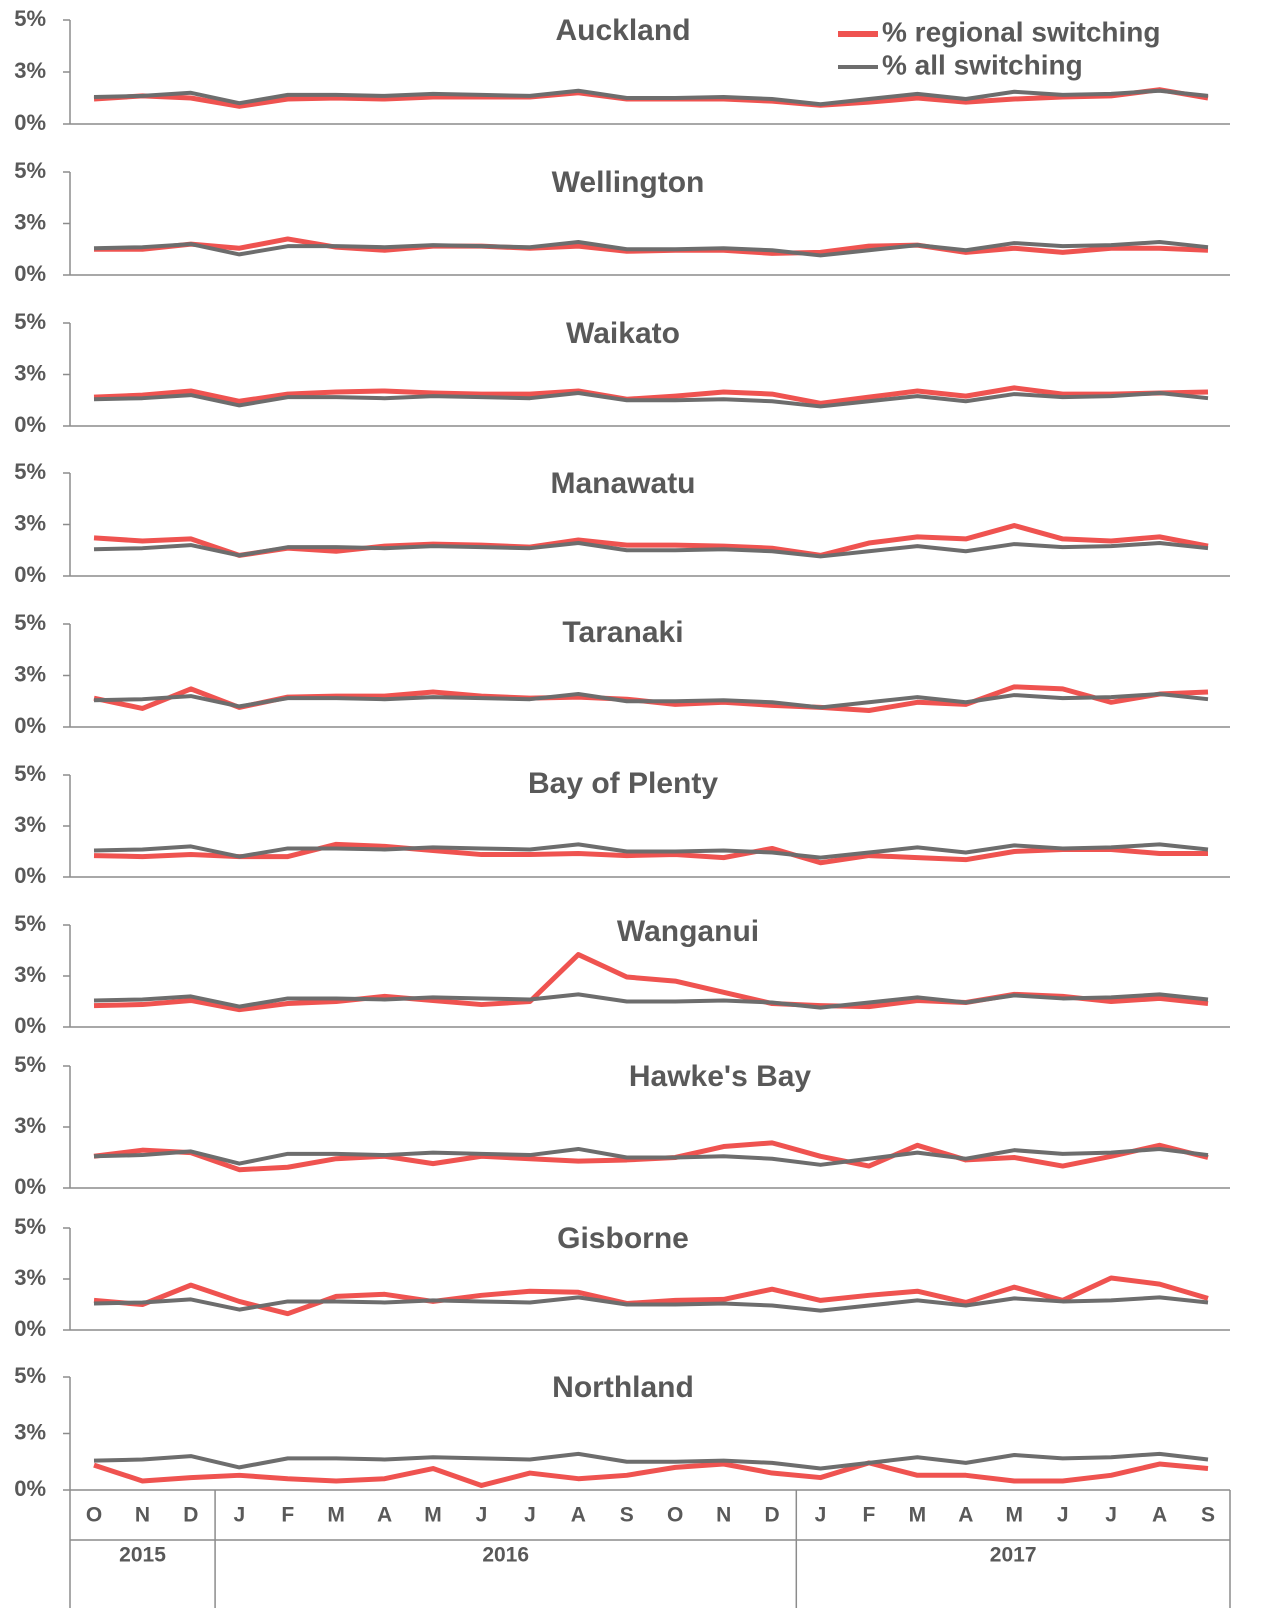 The width and height of the screenshot is (1266, 1608). I want to click on panel-title: Bay of Plenty, so click(623, 783).